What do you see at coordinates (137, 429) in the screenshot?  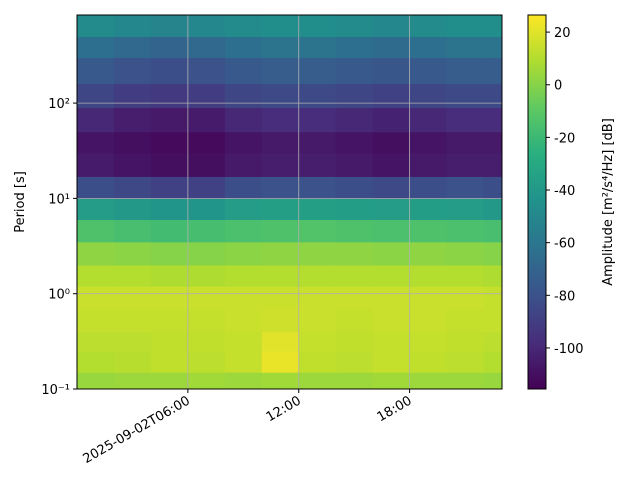 I see `x-tick-label: 2025-09-02T06:00` at bounding box center [137, 429].